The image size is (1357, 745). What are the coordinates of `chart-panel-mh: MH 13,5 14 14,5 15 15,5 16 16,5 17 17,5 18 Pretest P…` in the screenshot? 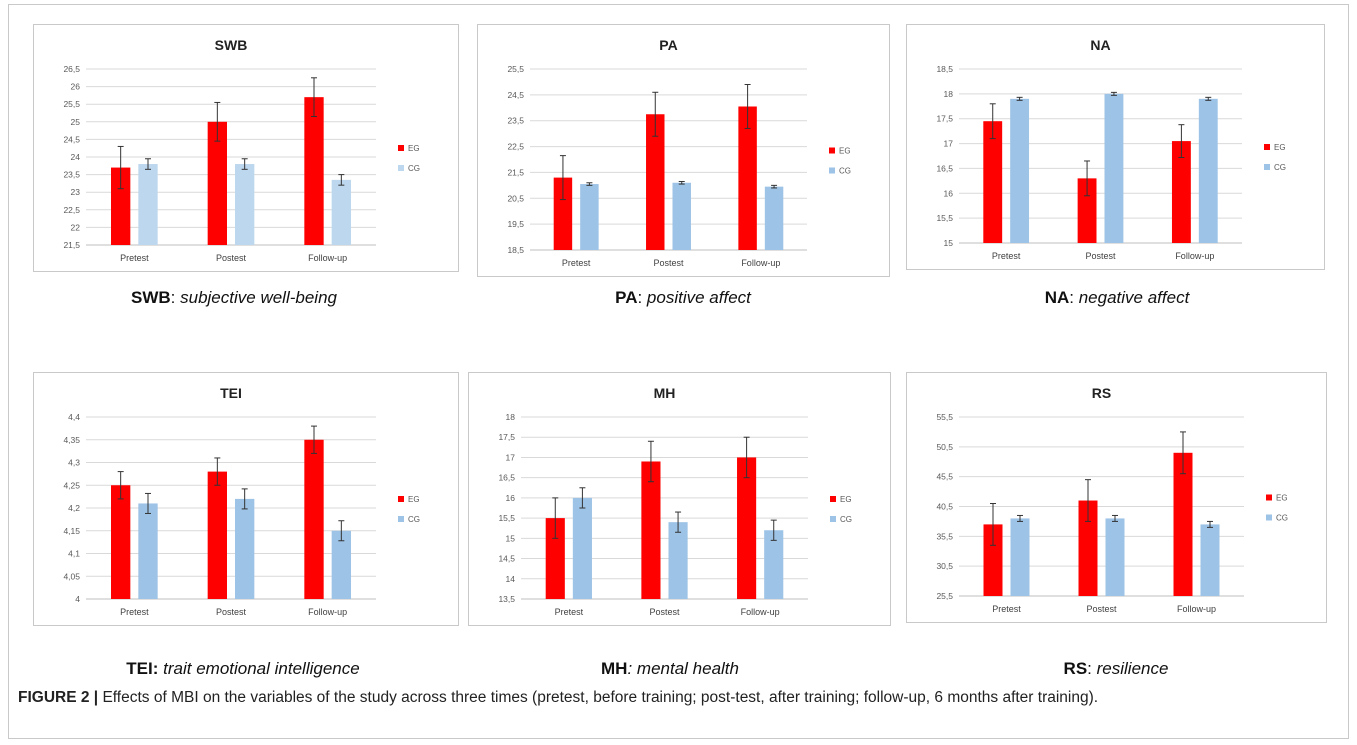 It's located at (679, 499).